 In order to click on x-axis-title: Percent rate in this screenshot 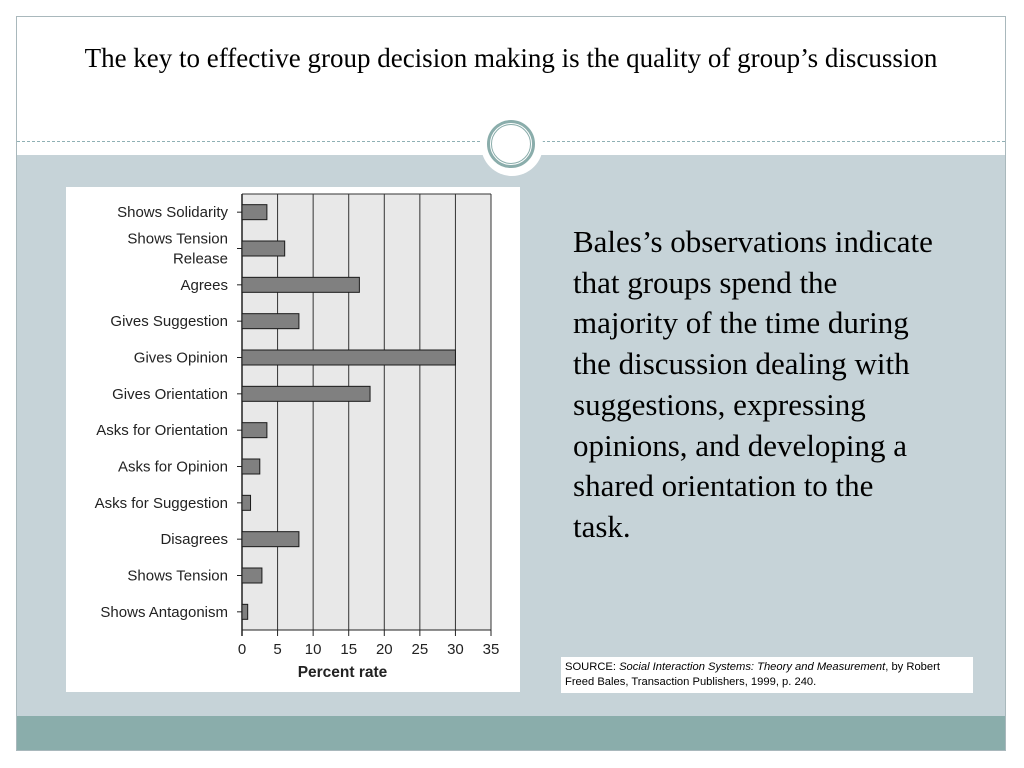, I will do `click(343, 672)`.